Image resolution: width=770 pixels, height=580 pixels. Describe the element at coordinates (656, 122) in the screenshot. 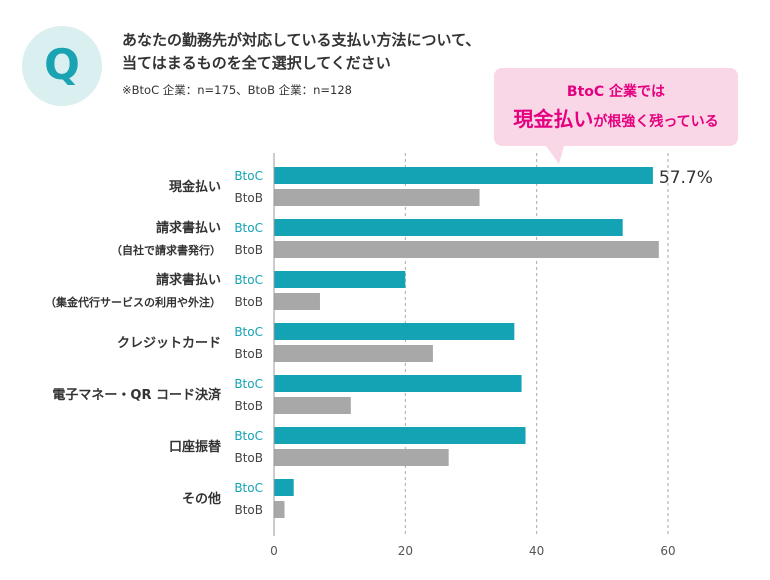

I see `callout-rest: が根強く残っている` at that location.